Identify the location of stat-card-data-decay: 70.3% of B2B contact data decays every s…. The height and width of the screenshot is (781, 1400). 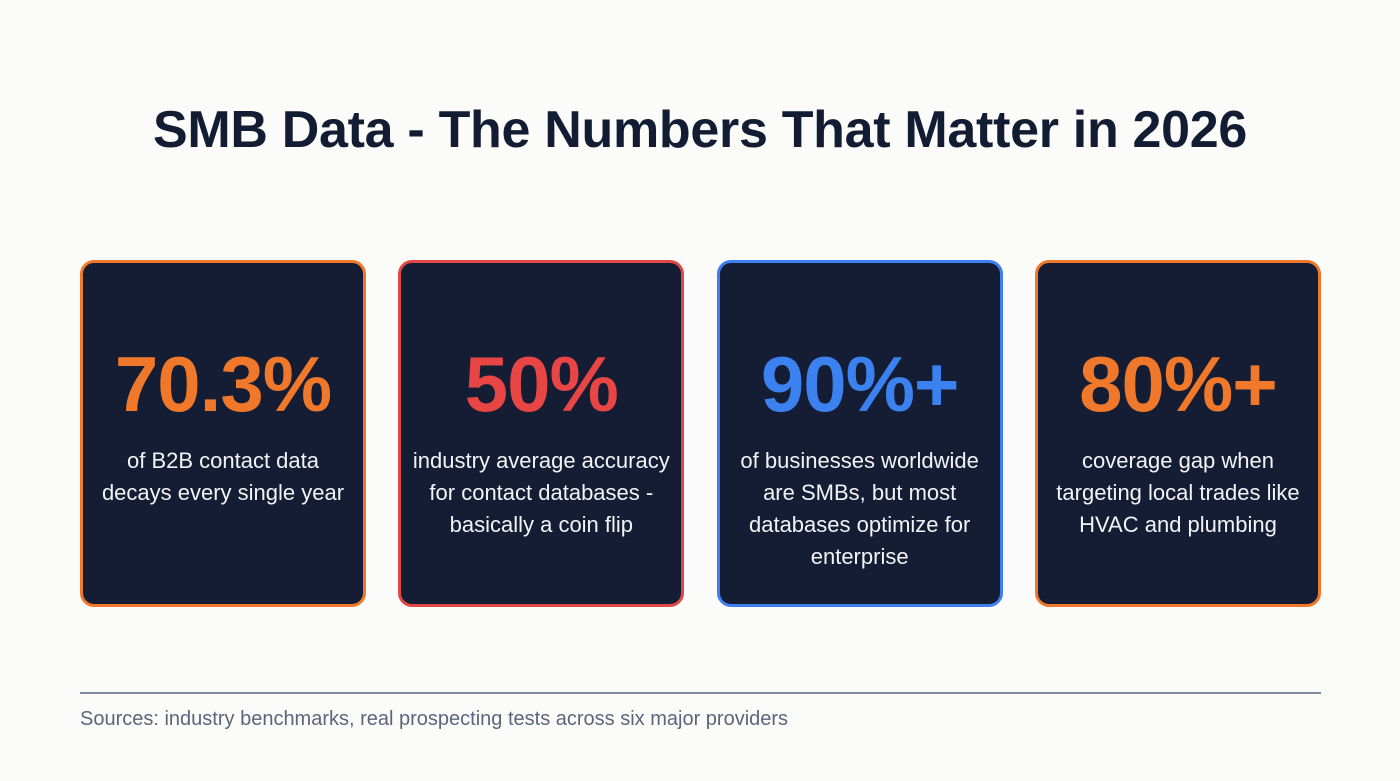
(223, 433).